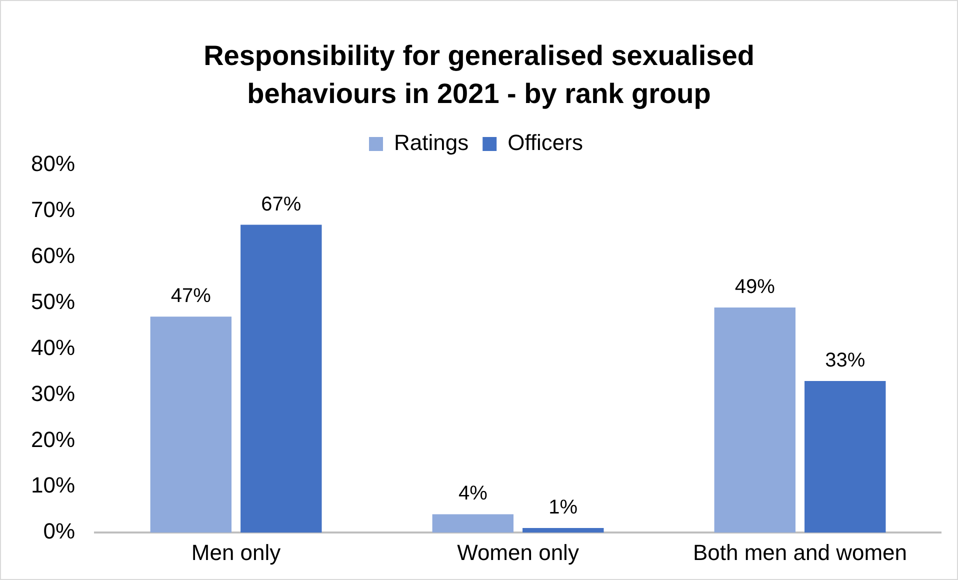 This screenshot has height=580, width=958. I want to click on y-tick-label: 10%, so click(53, 485).